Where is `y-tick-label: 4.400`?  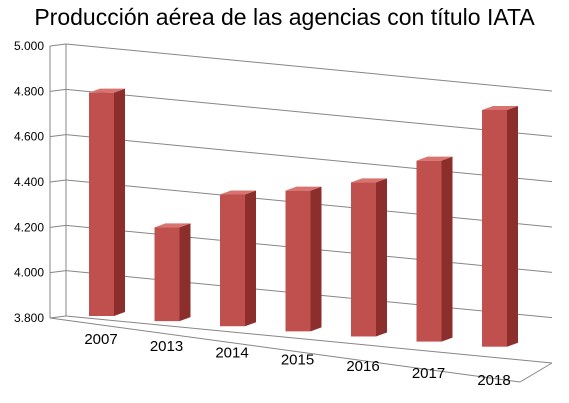 y-tick-label: 4.400 is located at coordinates (29, 182).